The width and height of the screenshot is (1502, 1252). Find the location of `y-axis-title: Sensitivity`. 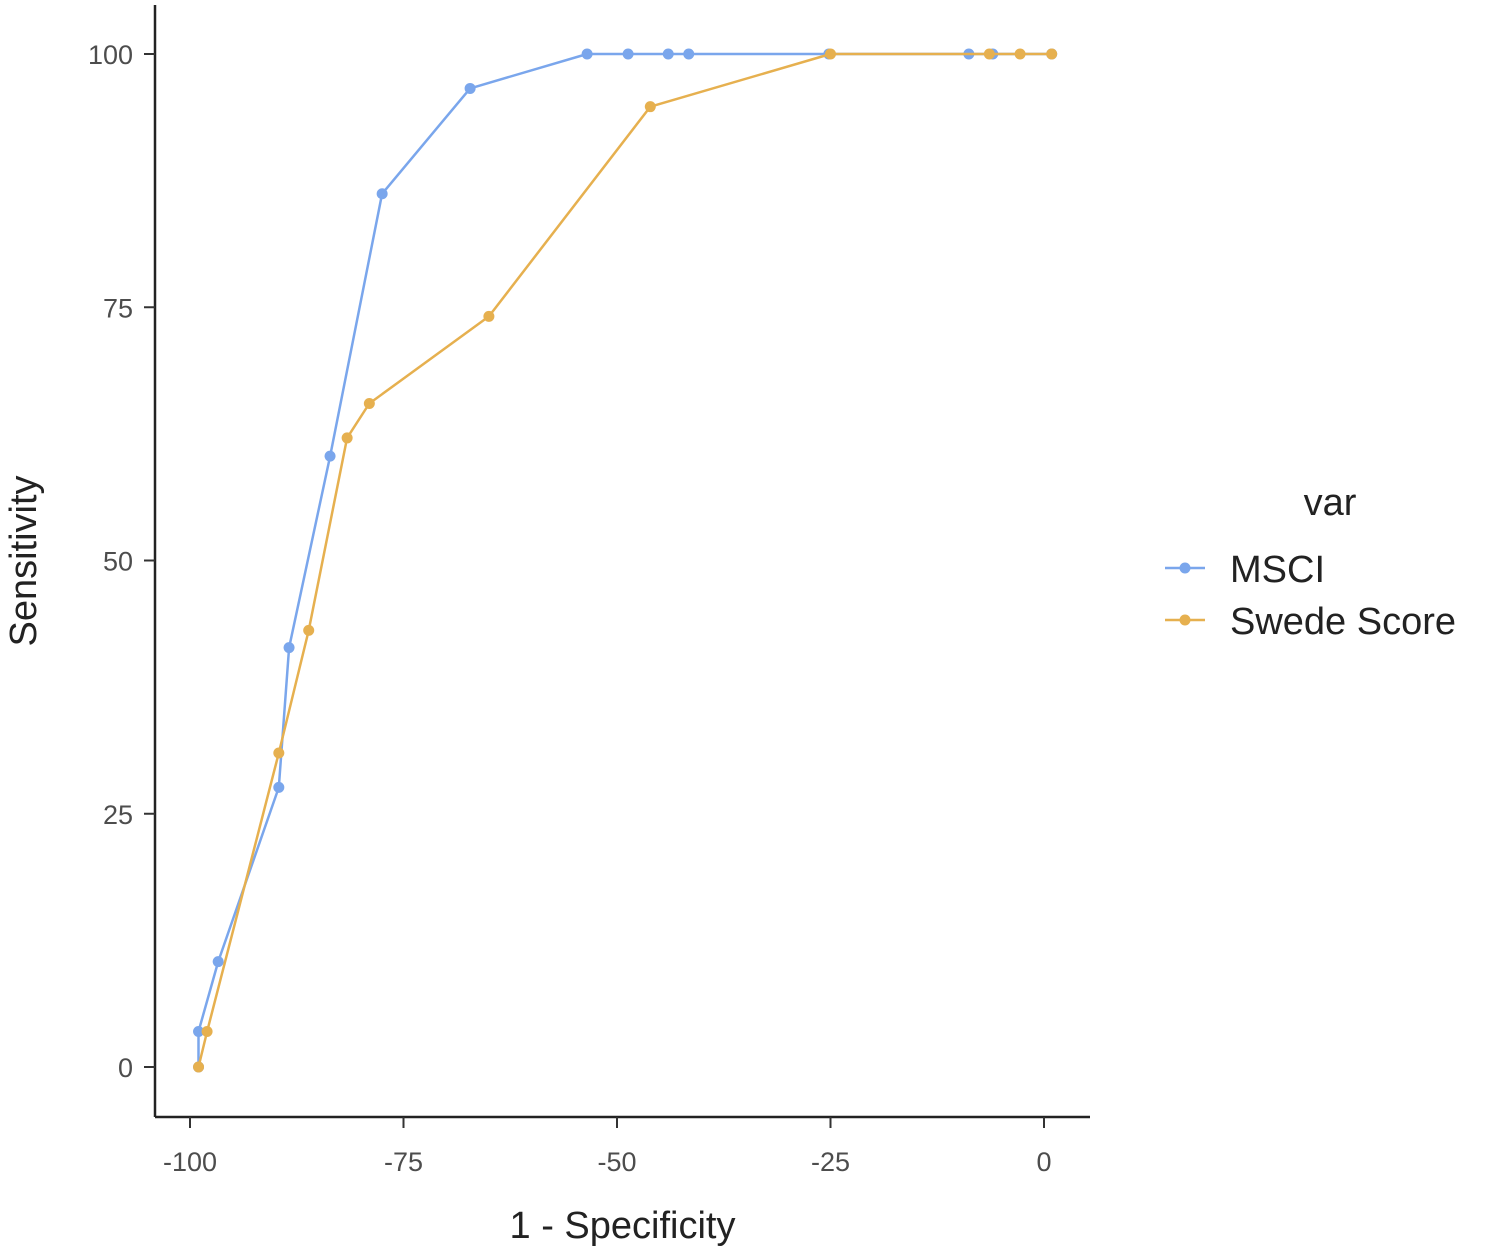

y-axis-title: Sensitivity is located at coordinates (24, 560).